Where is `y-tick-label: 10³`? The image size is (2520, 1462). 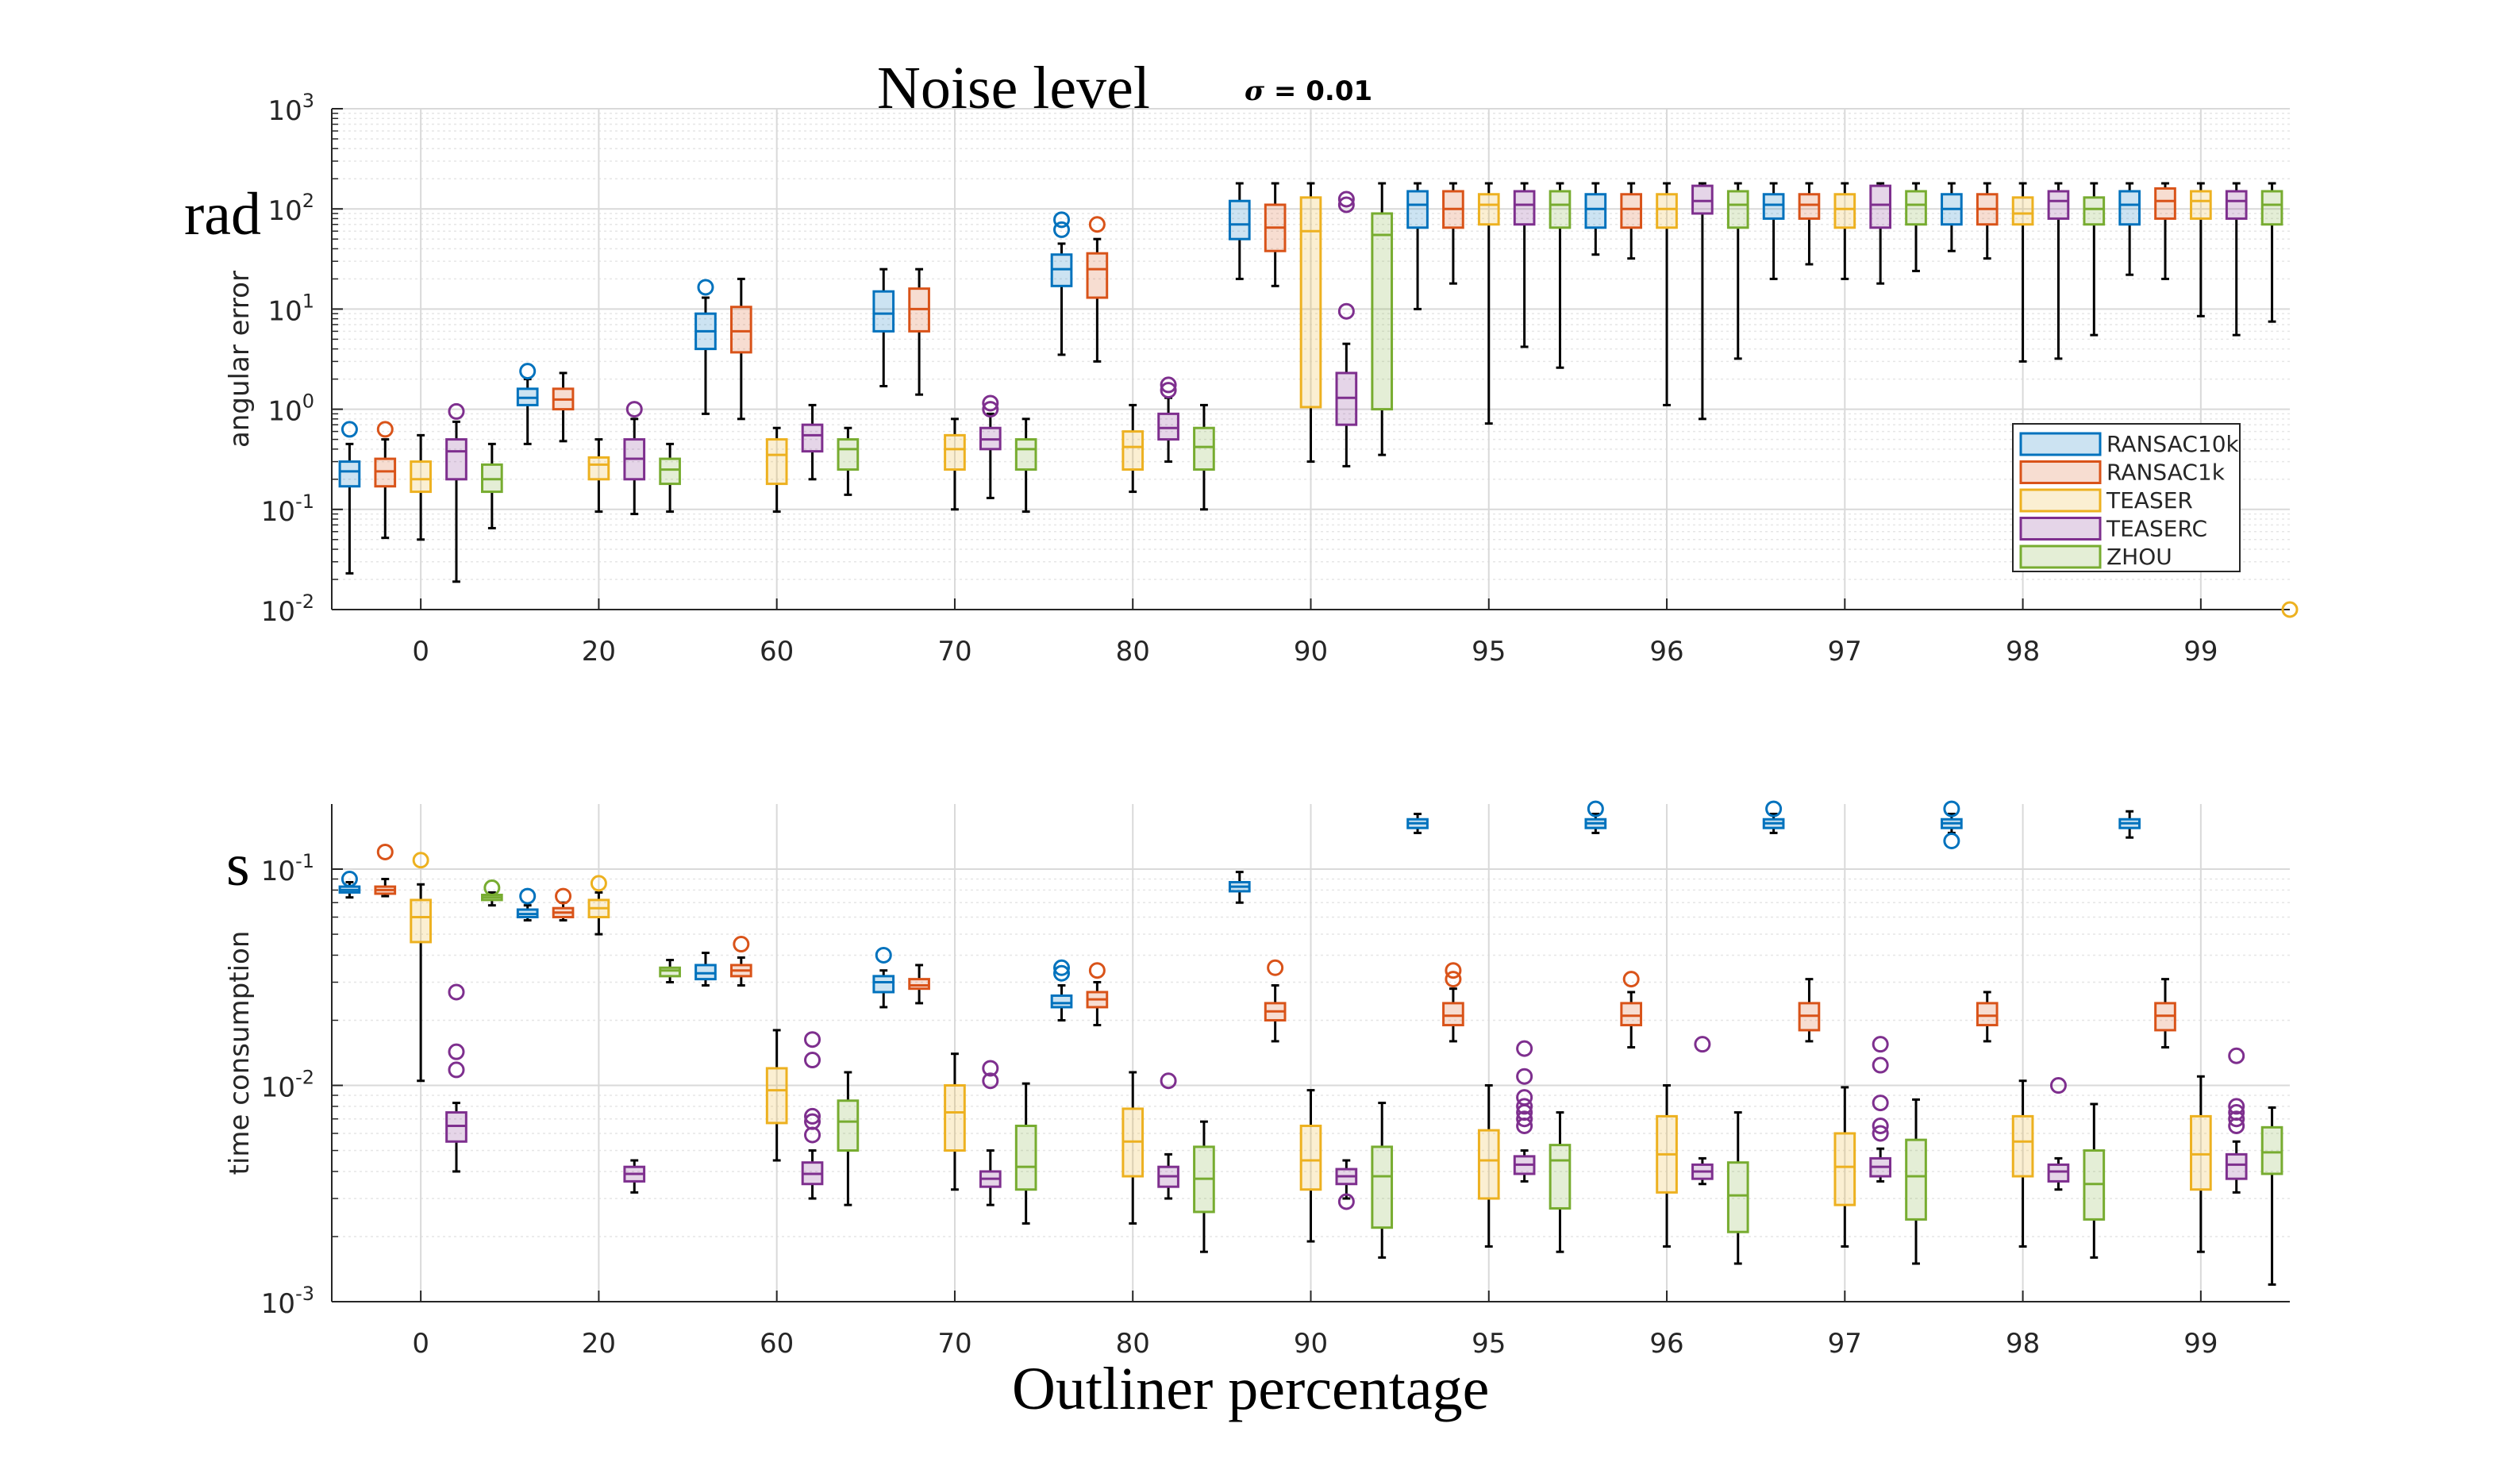 y-tick-label: 10³ is located at coordinates (290, 108).